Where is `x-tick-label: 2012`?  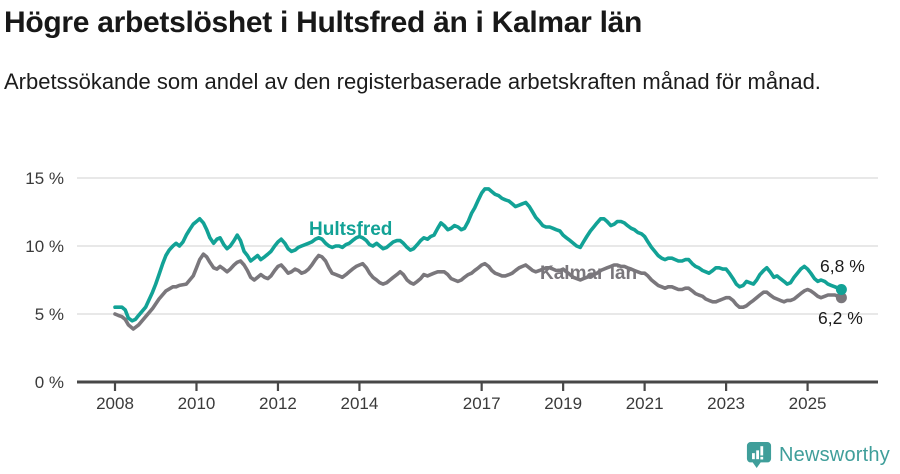 x-tick-label: 2012 is located at coordinates (278, 403).